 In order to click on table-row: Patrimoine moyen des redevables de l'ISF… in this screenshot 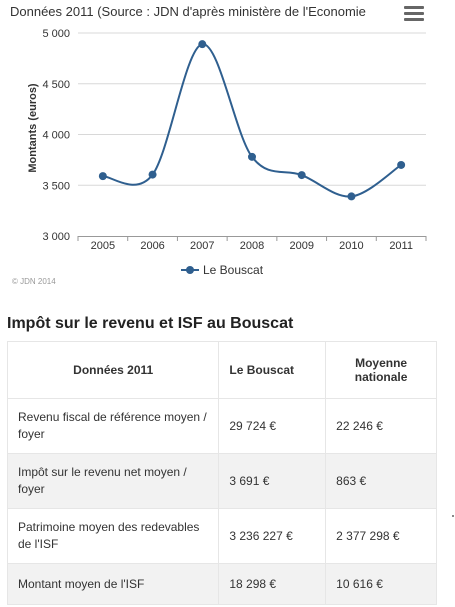, I will do `click(221, 536)`.